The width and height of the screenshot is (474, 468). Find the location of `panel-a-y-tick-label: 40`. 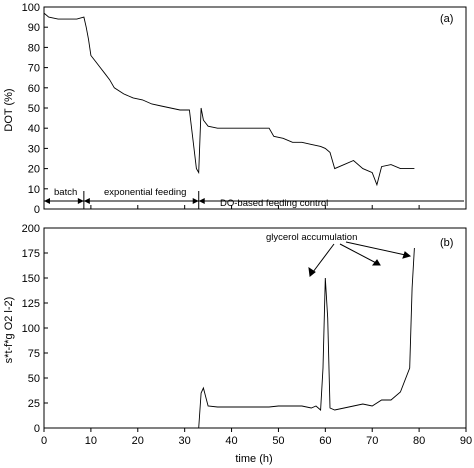

panel-a-y-tick-label: 40 is located at coordinates (34, 129).